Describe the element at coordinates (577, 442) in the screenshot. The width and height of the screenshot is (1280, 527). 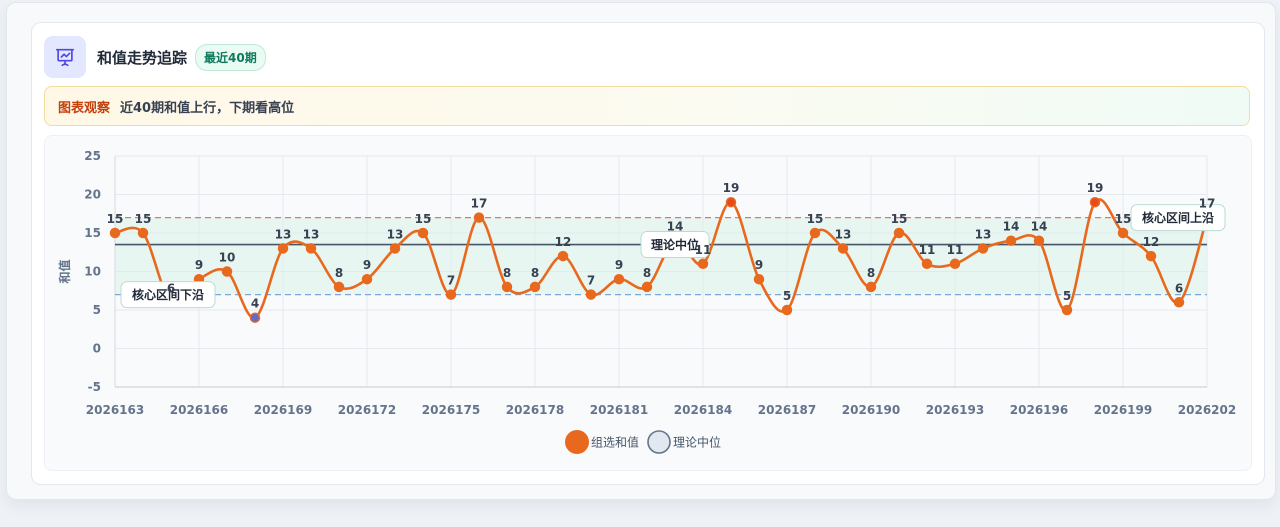
I see `legend-marker-series` at that location.